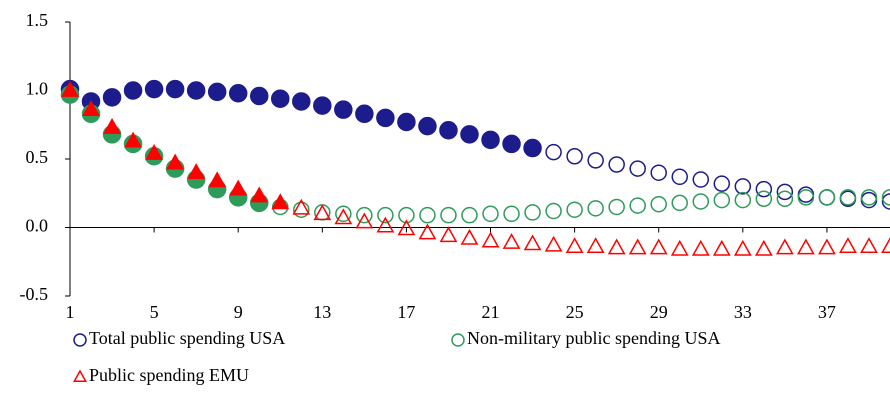 Image resolution: width=890 pixels, height=412 pixels. Describe the element at coordinates (37, 226) in the screenshot. I see `y-tick-label: 0.0` at that location.